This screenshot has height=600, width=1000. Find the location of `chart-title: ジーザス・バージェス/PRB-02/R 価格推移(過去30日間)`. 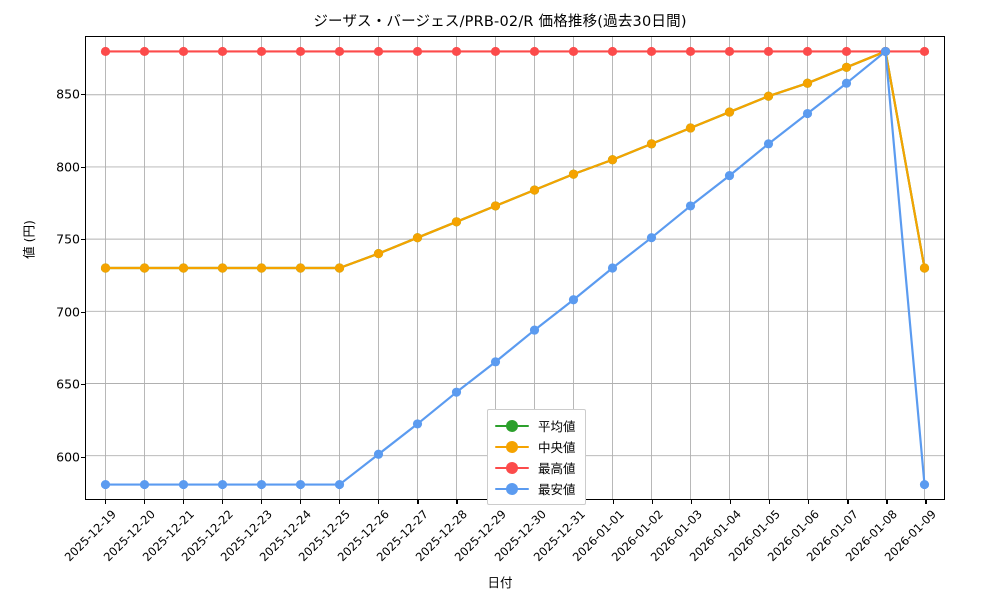

chart-title: ジーザス・バージェス/PRB-02/R 価格推移(過去30日間) is located at coordinates (500, 22).